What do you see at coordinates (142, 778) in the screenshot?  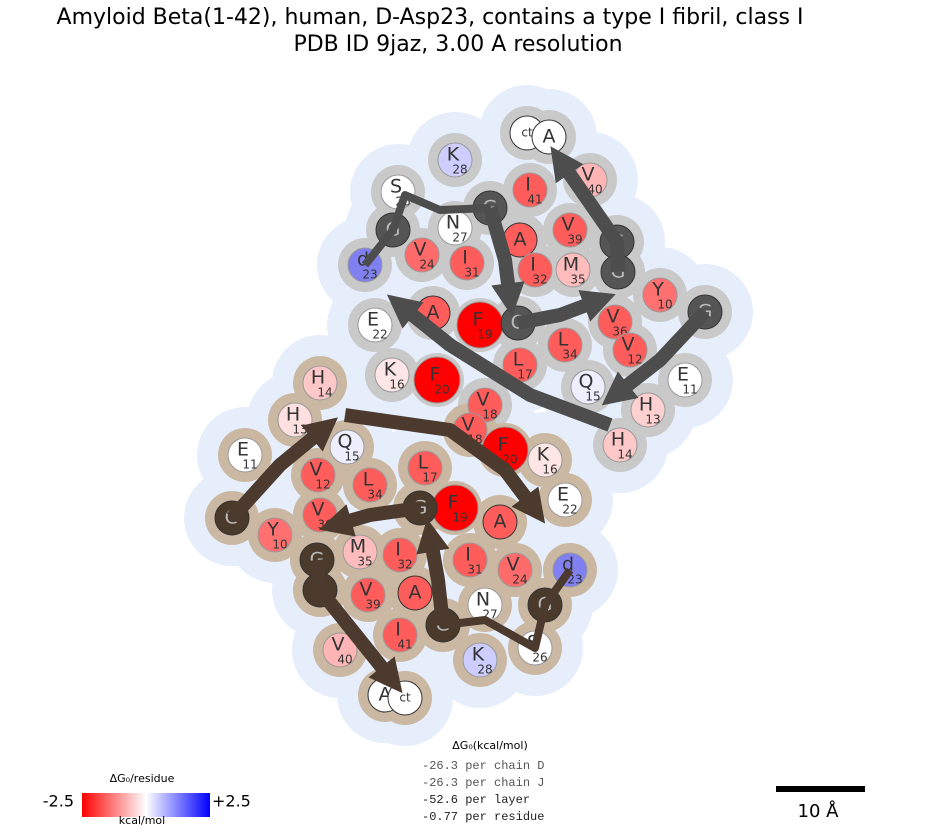 I see `legend-title: ΔG₀/residue` at bounding box center [142, 778].